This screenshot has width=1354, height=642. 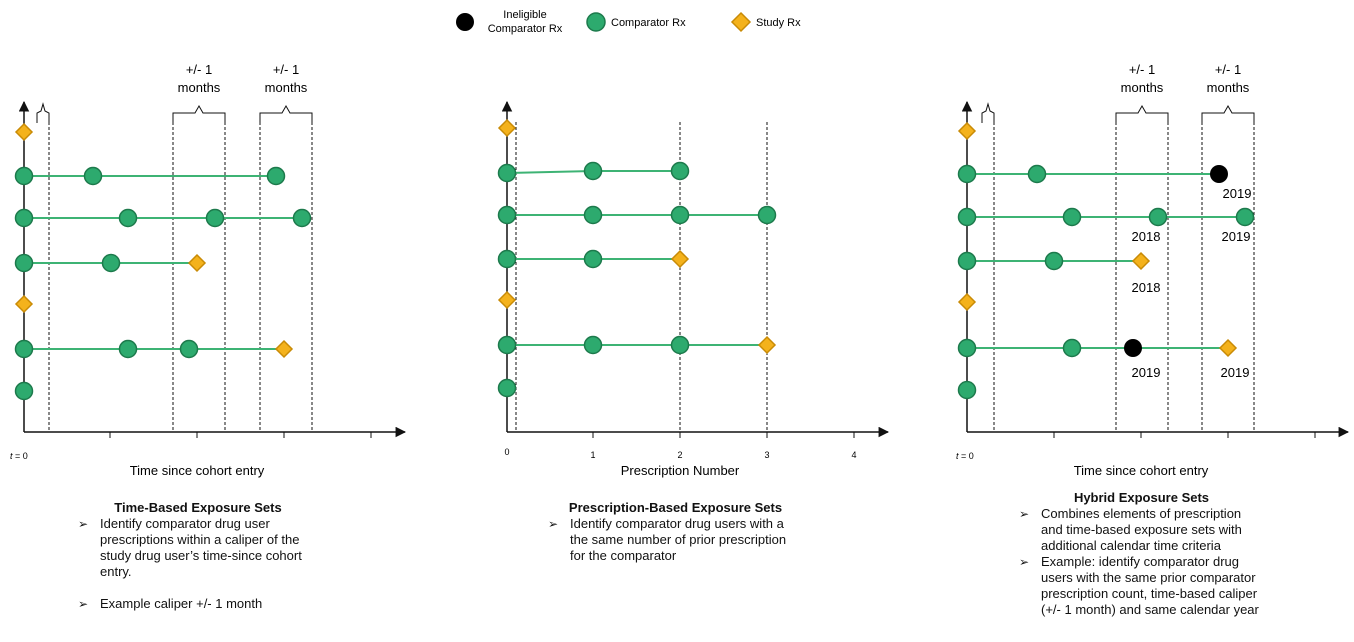 I want to click on legend-ineligible-marker, so click(x=465, y=22).